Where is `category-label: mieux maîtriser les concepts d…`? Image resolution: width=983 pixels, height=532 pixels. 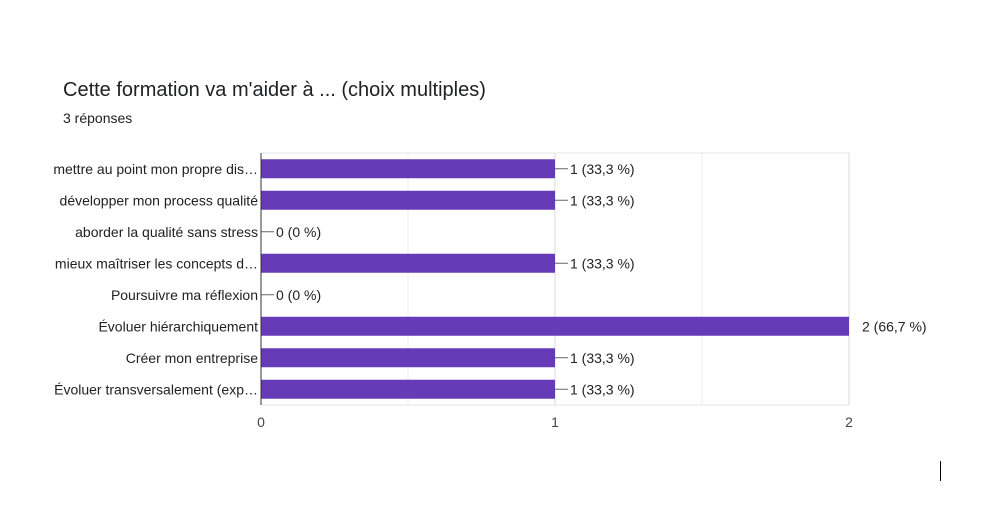 category-label: mieux maîtriser les concepts d… is located at coordinates (156, 263).